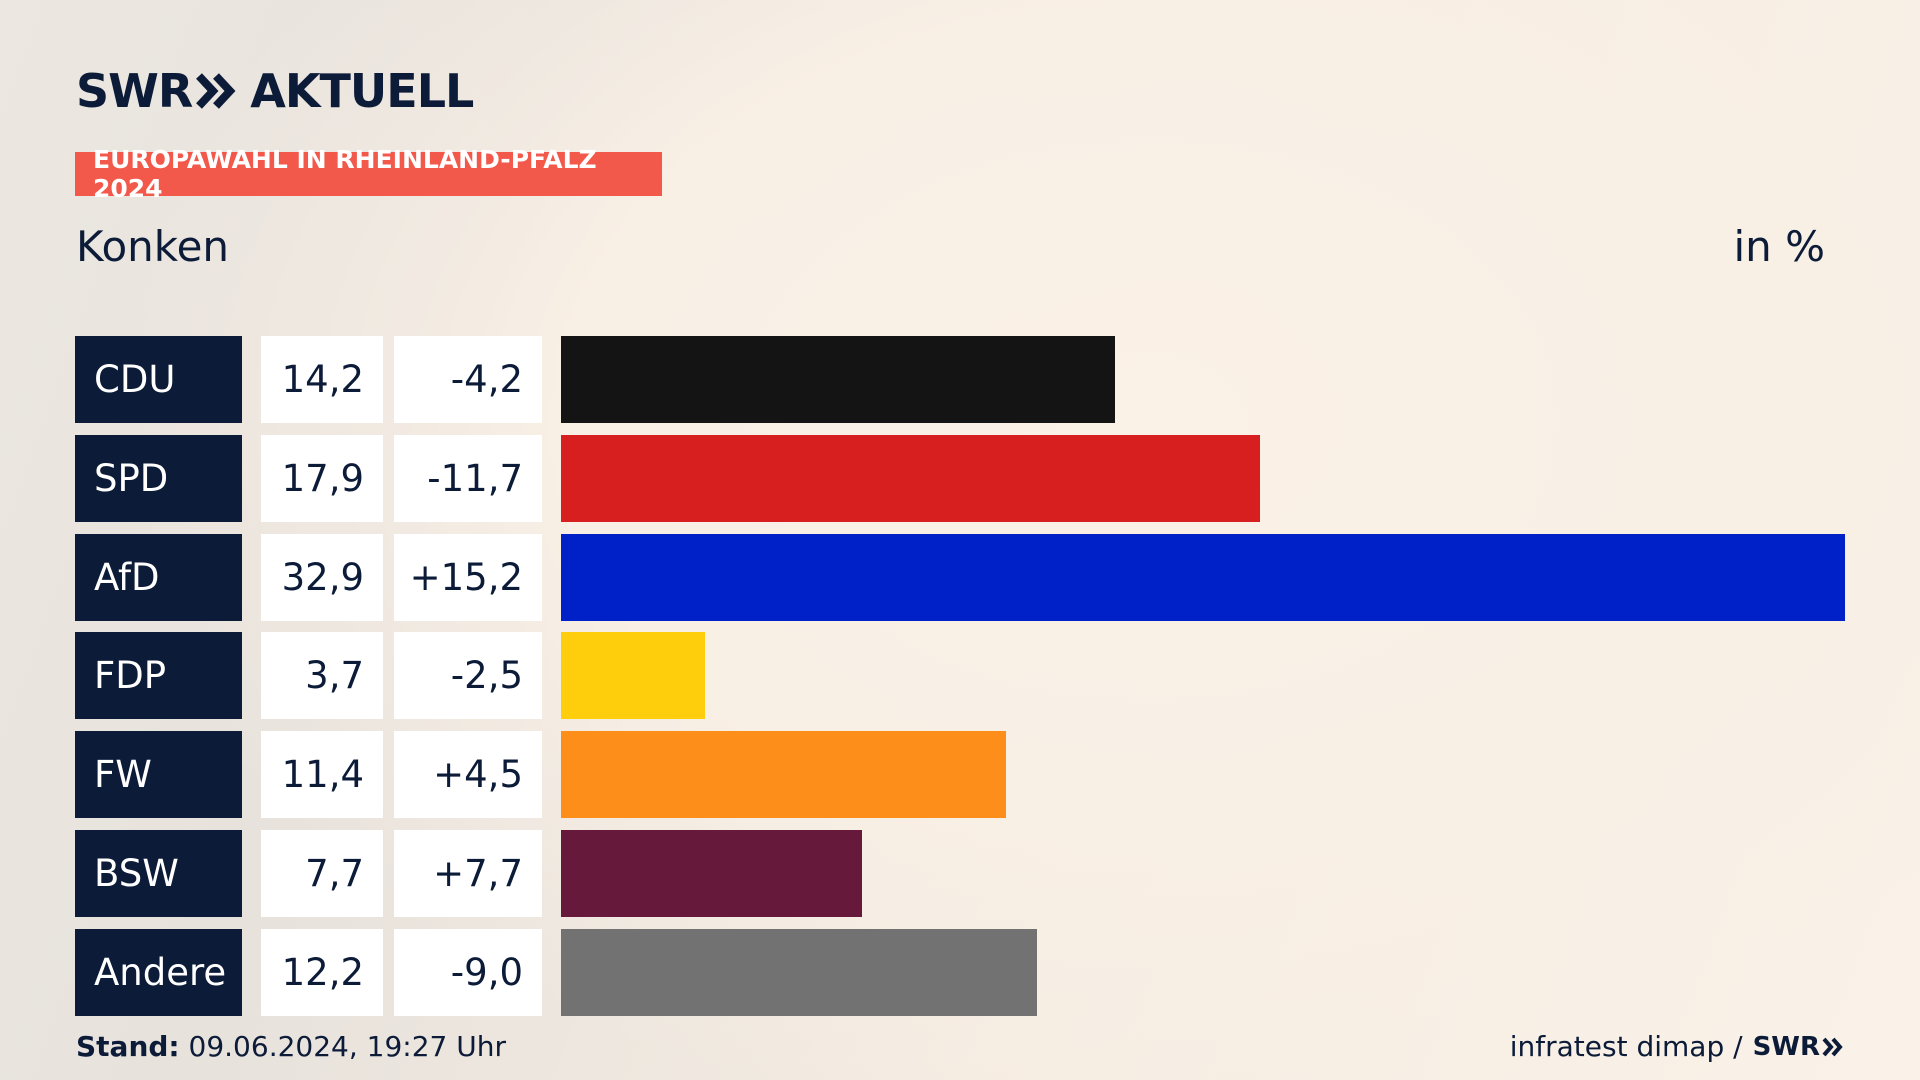 The height and width of the screenshot is (1080, 1920). Describe the element at coordinates (158, 379) in the screenshot. I see `party-label: CDU` at that location.